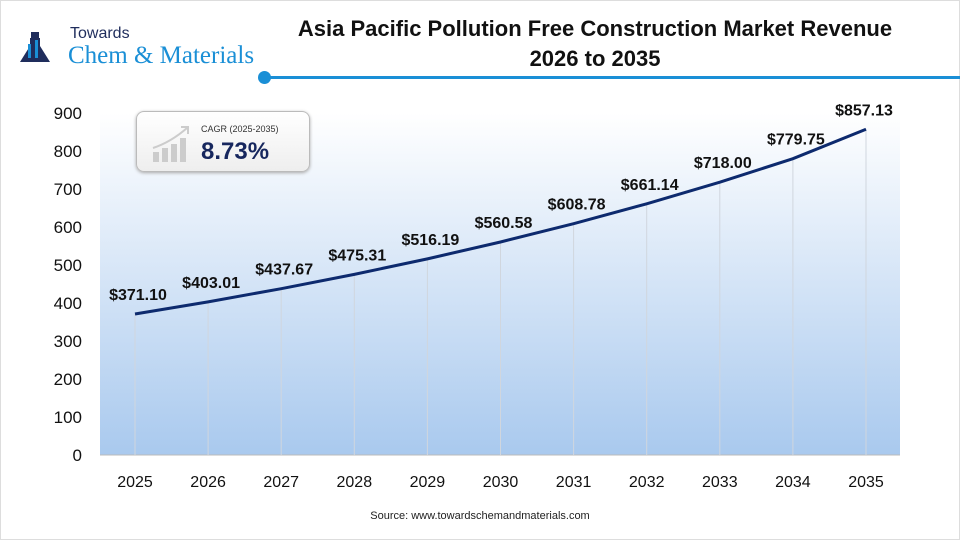 The height and width of the screenshot is (540, 960). Describe the element at coordinates (480, 516) in the screenshot. I see `source: Source: www.towardschemandmaterials.com` at that location.